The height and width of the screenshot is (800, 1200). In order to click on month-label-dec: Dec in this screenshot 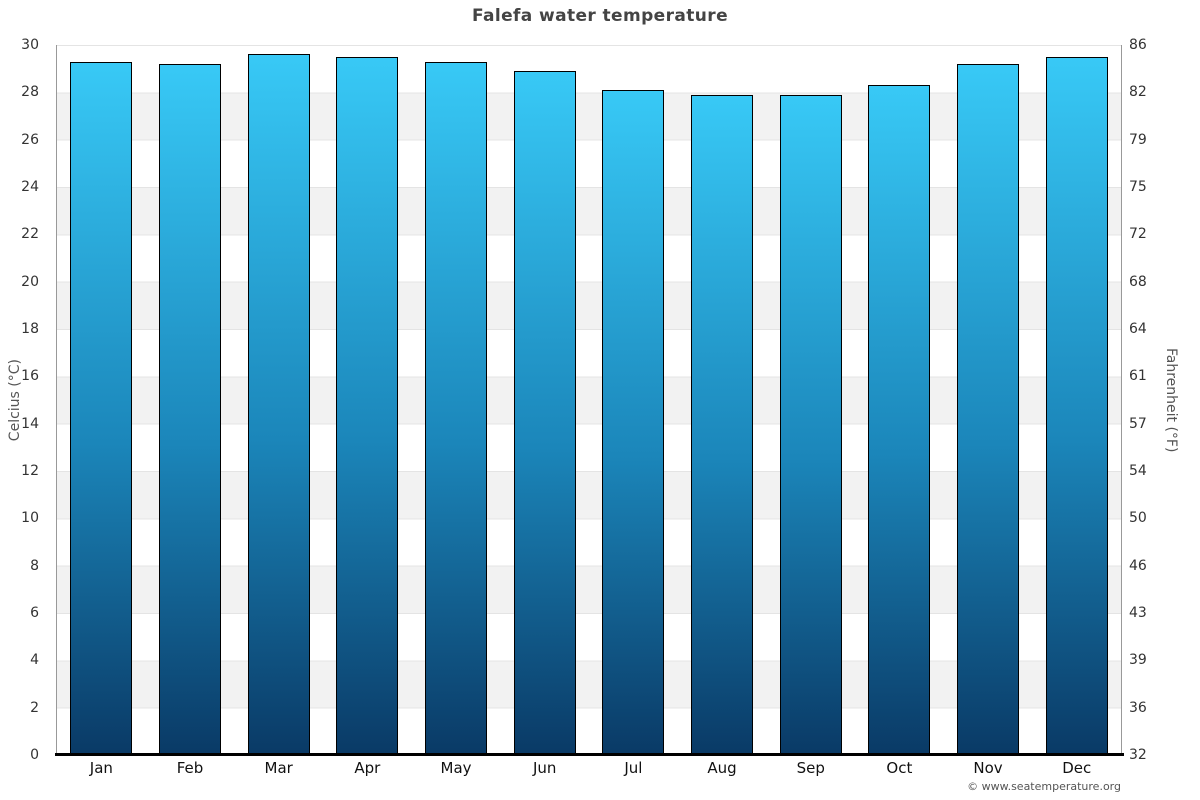, I will do `click(1077, 768)`.